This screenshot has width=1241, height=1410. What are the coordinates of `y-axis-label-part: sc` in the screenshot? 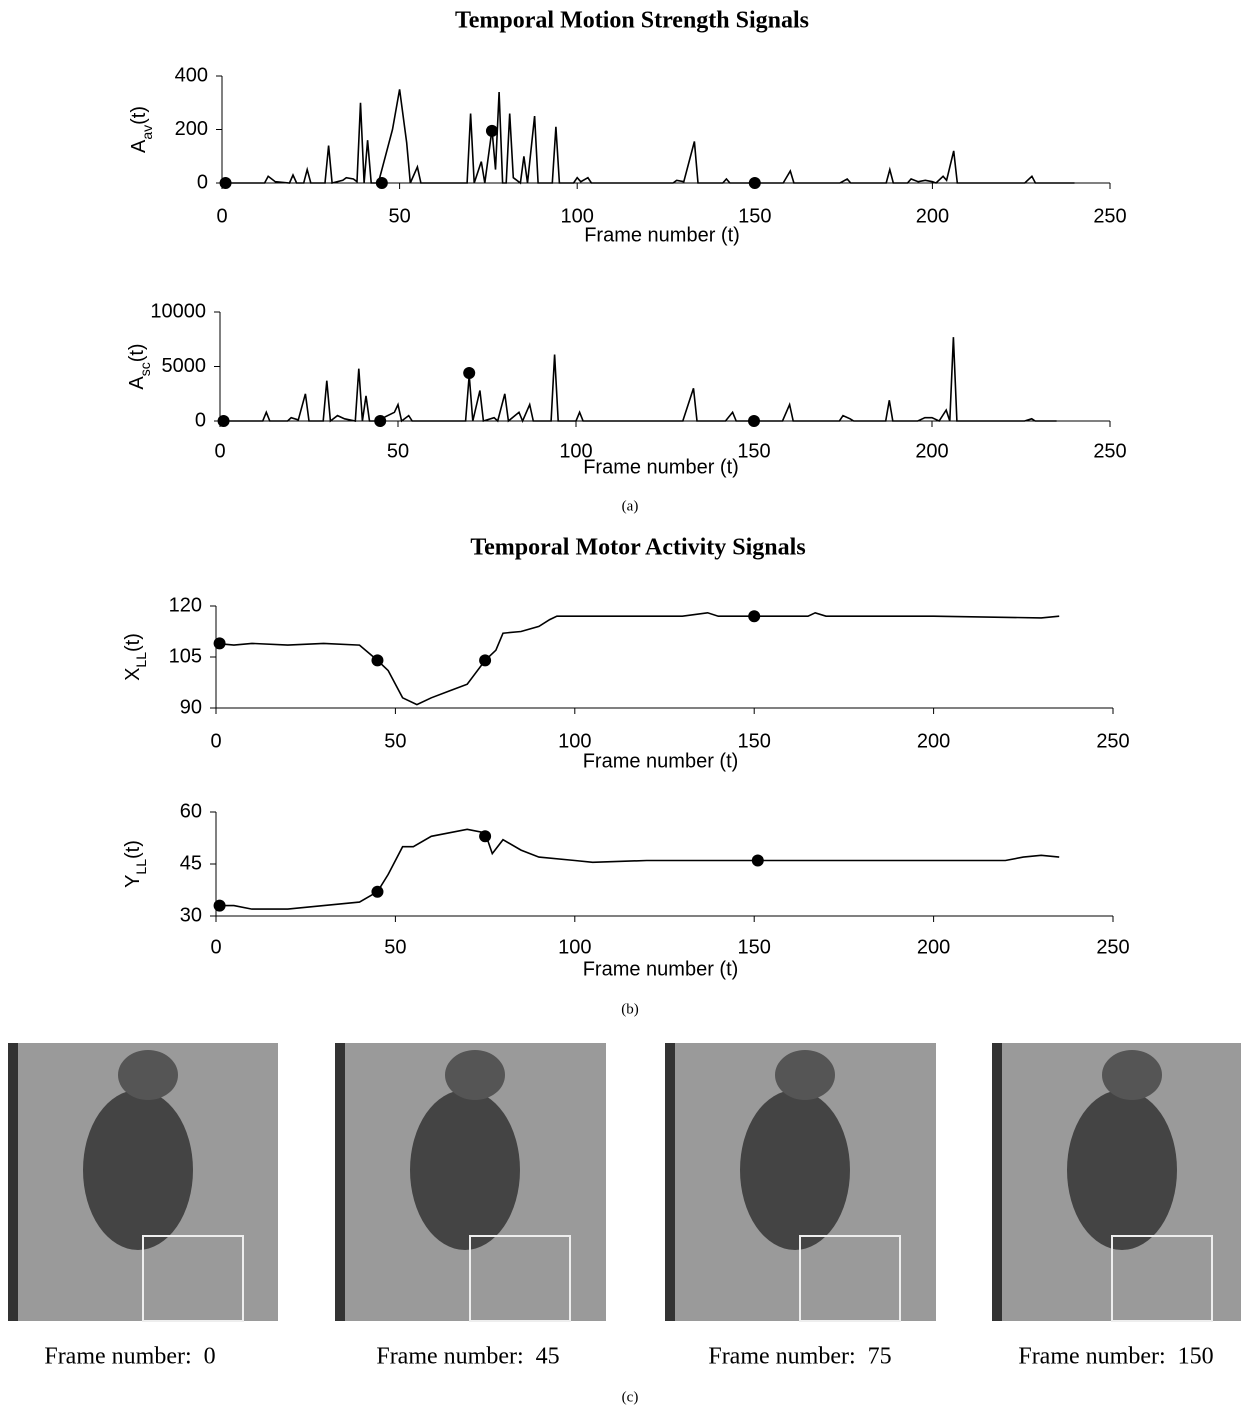 It's located at (145, 369).